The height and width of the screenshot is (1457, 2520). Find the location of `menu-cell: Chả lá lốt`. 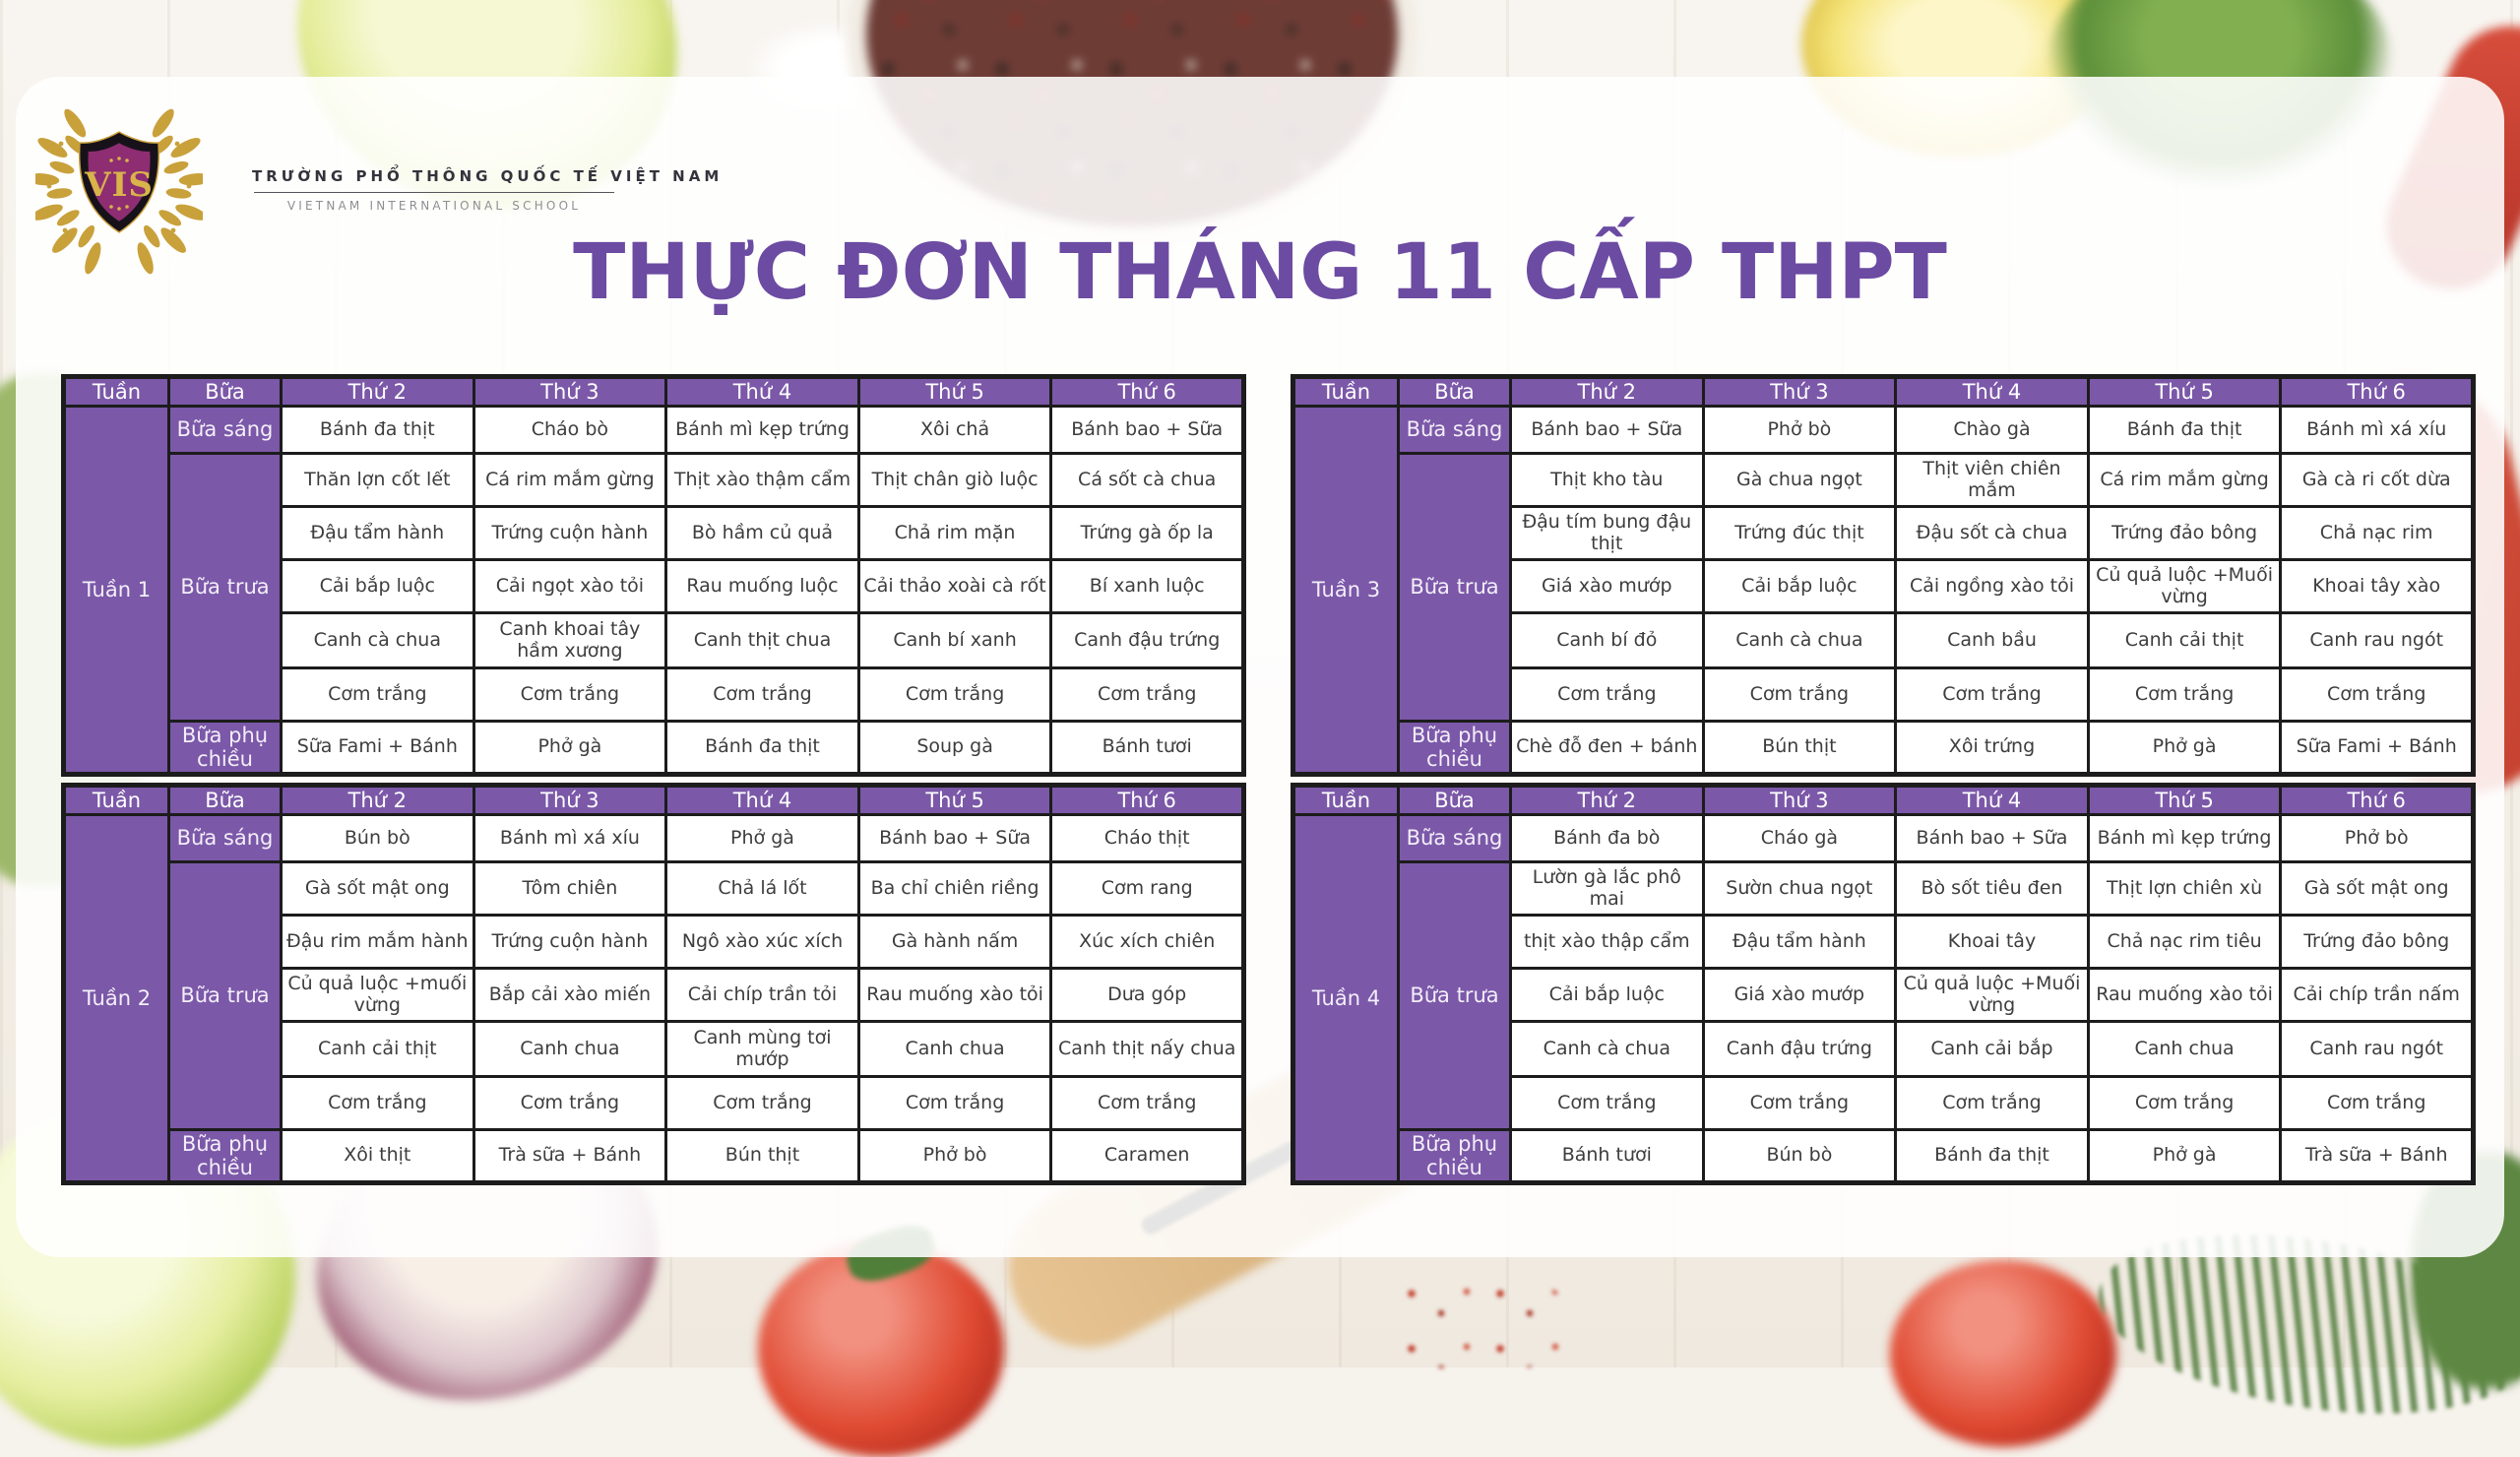

menu-cell: Chả lá lốt is located at coordinates (762, 888).